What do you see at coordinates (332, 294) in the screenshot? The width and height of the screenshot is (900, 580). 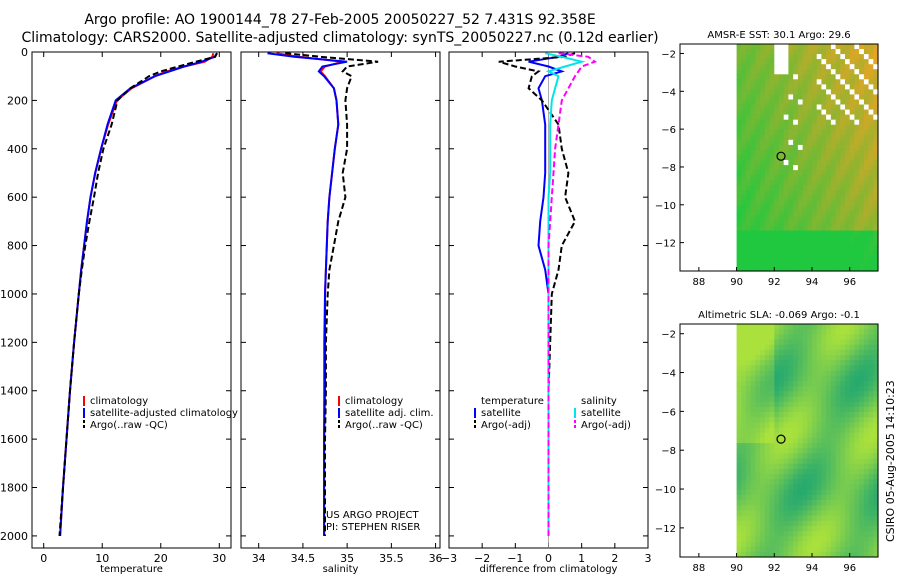 I see `salinity-series-argo-raw-qc-` at bounding box center [332, 294].